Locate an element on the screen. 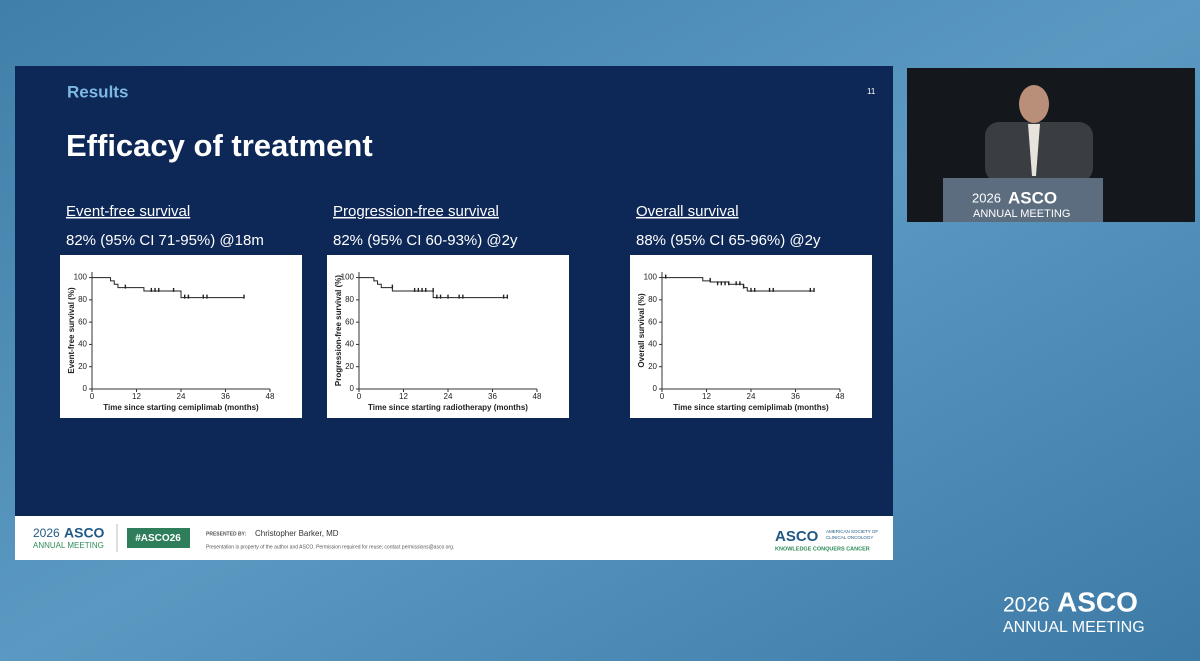 Image resolution: width=1200 pixels, height=661 pixels. tagline: KNOWLEDGE CONQUERS CANCER is located at coordinates (822, 549).